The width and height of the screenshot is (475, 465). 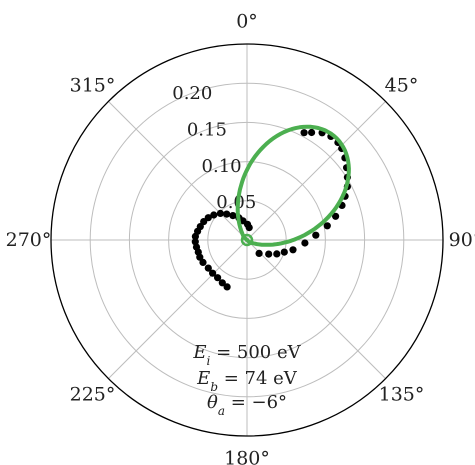 What do you see at coordinates (462, 240) in the screenshot?
I see `angle-tick-label-90: 90°` at bounding box center [462, 240].